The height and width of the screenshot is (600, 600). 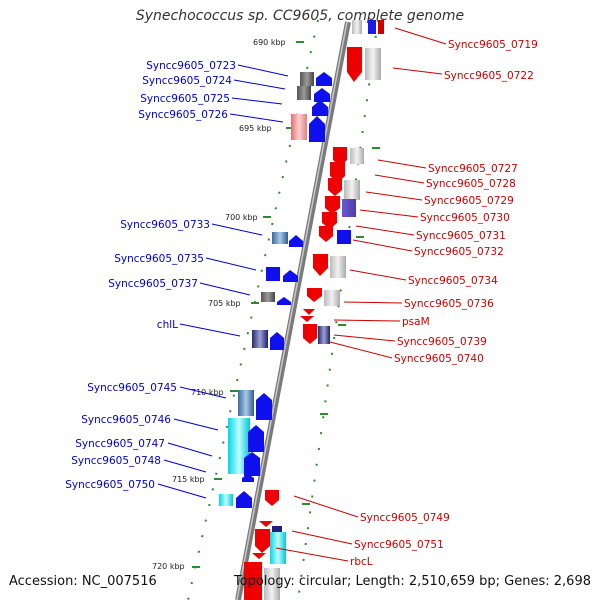 What do you see at coordinates (167, 325) in the screenshot?
I see `gene-label: chlL` at bounding box center [167, 325].